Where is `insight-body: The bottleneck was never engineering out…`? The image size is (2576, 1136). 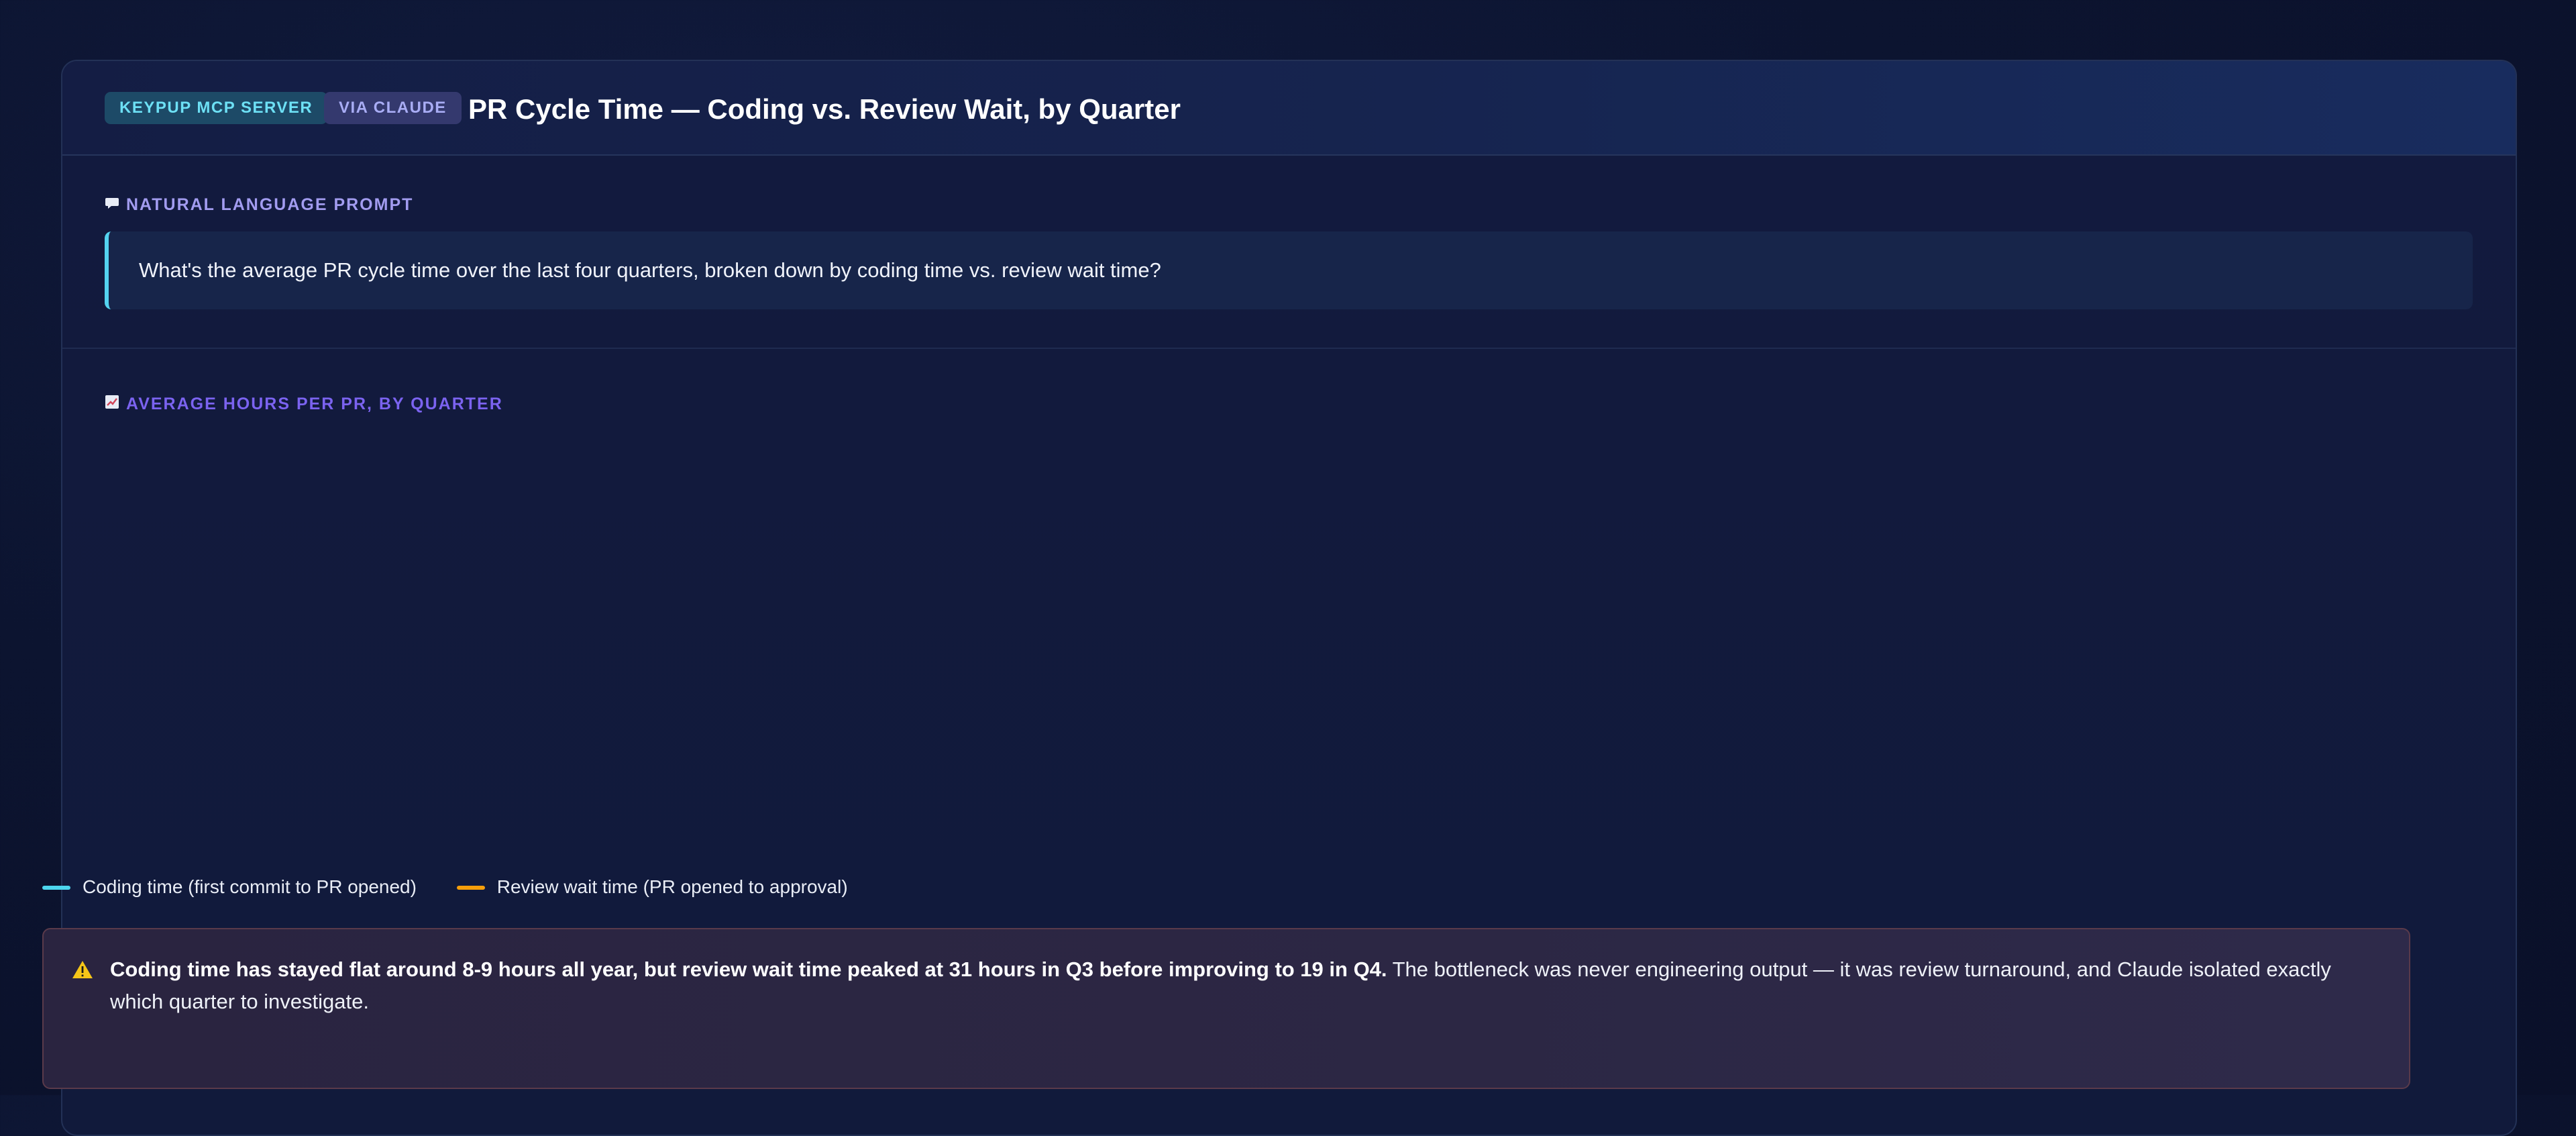
insight-body: The bottleneck was never engineering out… is located at coordinates (1220, 985).